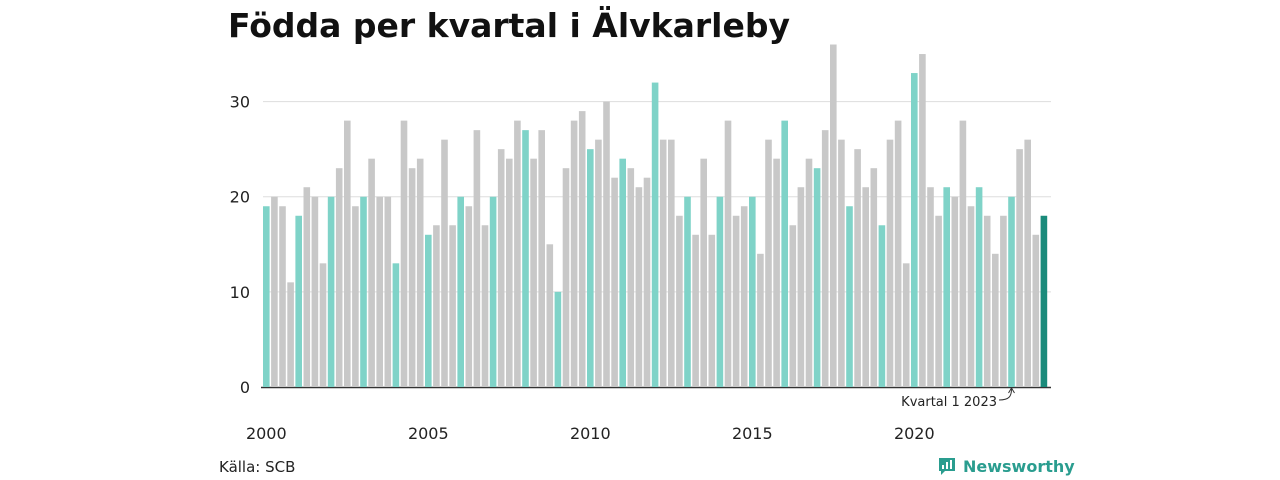 The width and height of the screenshot is (1280, 480). Describe the element at coordinates (509, 25) in the screenshot. I see `chart-title: Födda per kvartal i Älvkarleby` at that location.